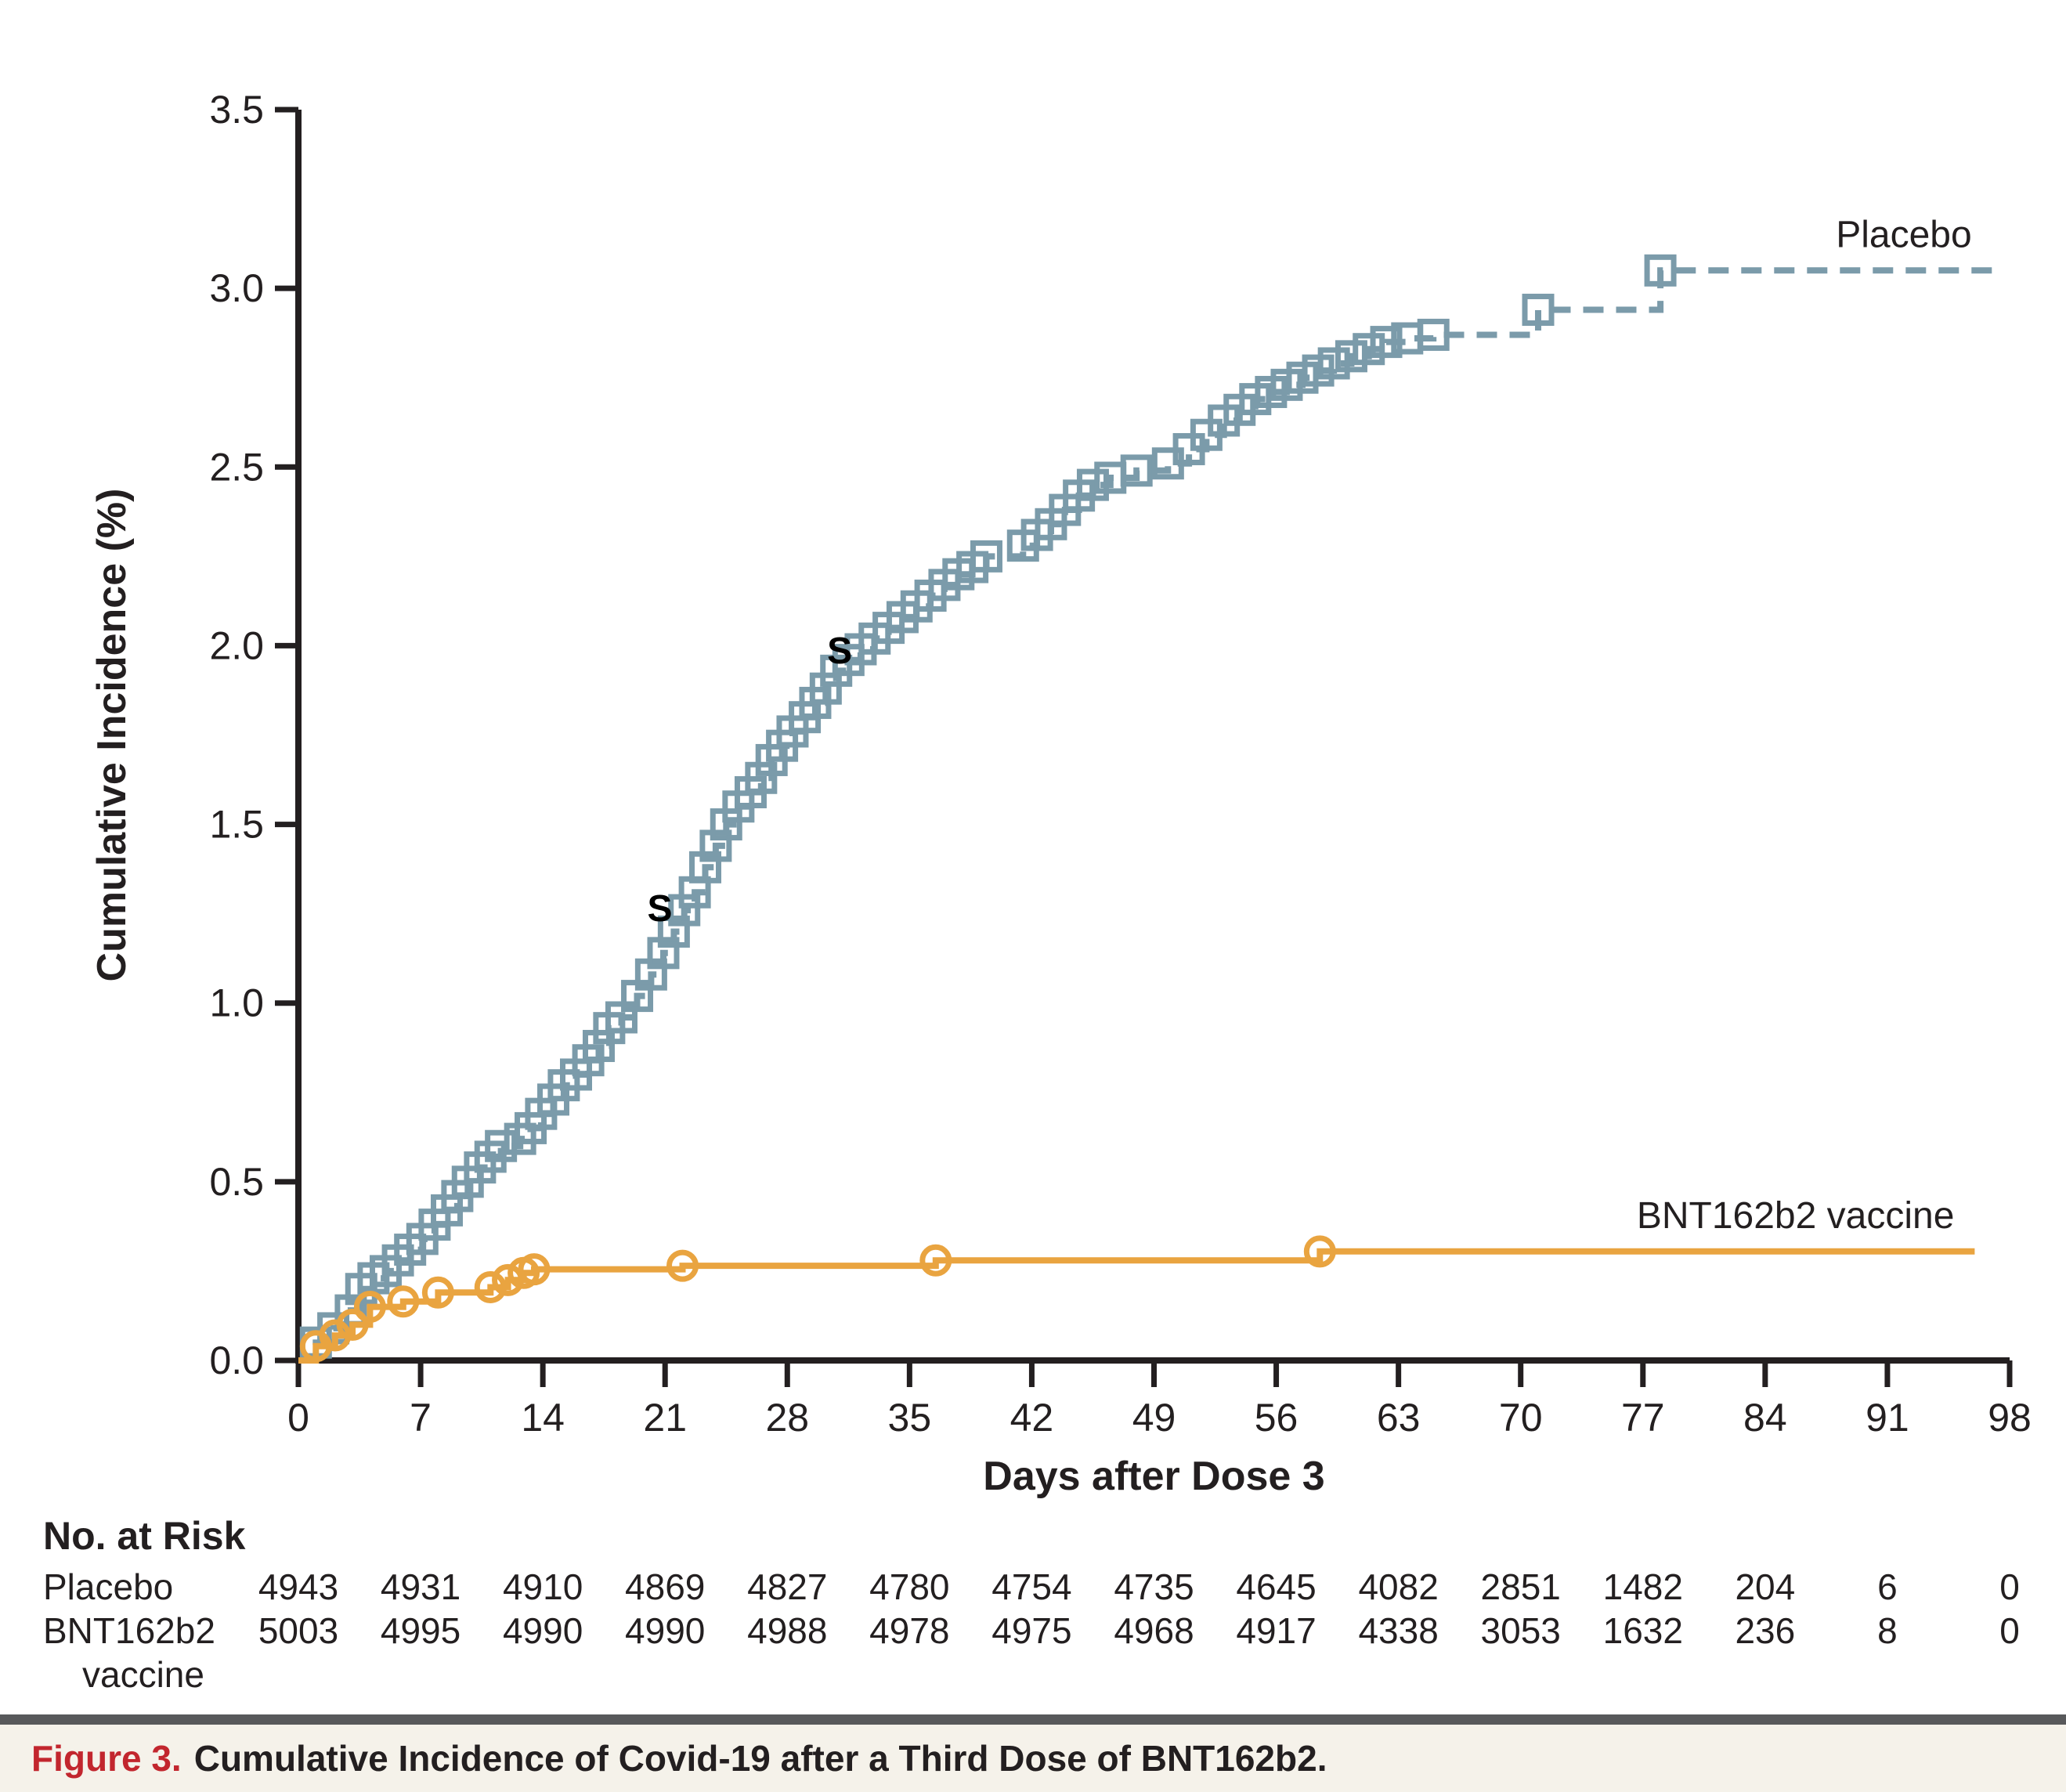 This screenshot has width=2066, height=1792. What do you see at coordinates (236, 467) in the screenshot?
I see `y-tick-label: 2.5` at bounding box center [236, 467].